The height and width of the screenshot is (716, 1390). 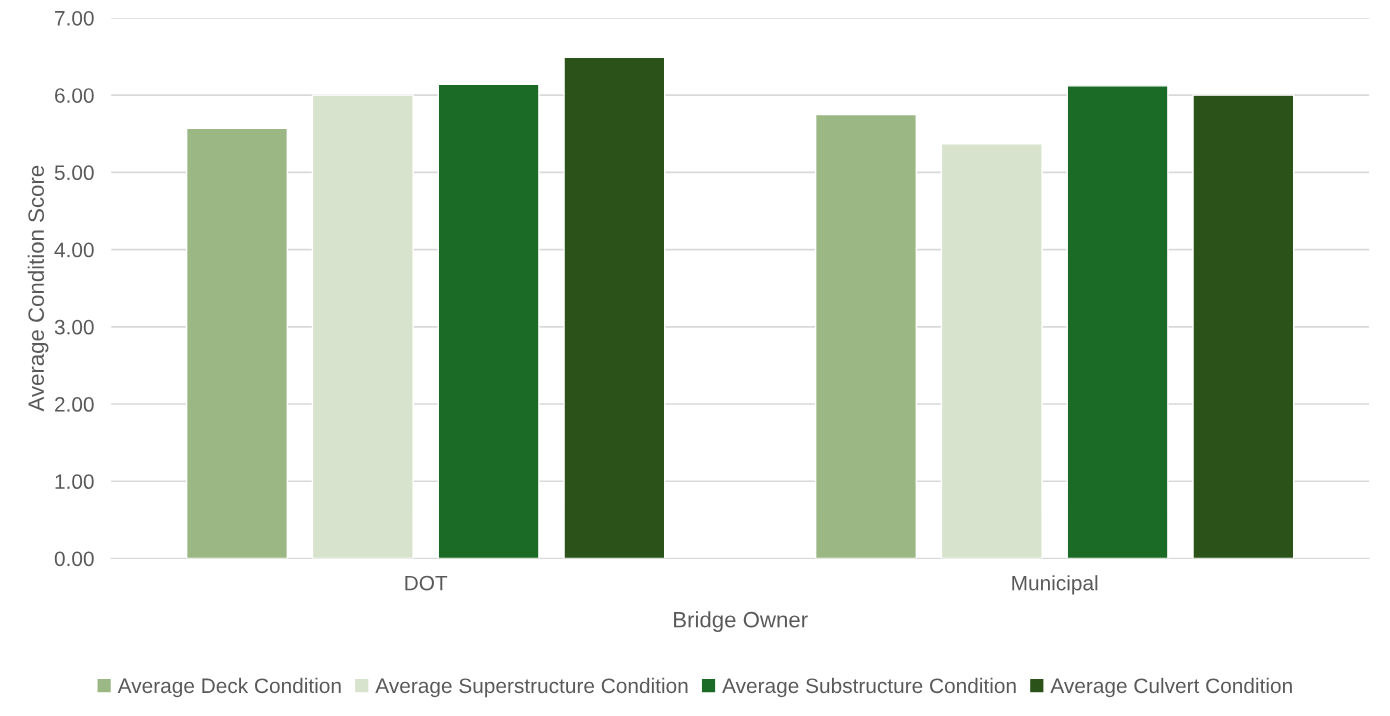 What do you see at coordinates (229, 687) in the screenshot?
I see `legend-label: Average Deck Condition` at bounding box center [229, 687].